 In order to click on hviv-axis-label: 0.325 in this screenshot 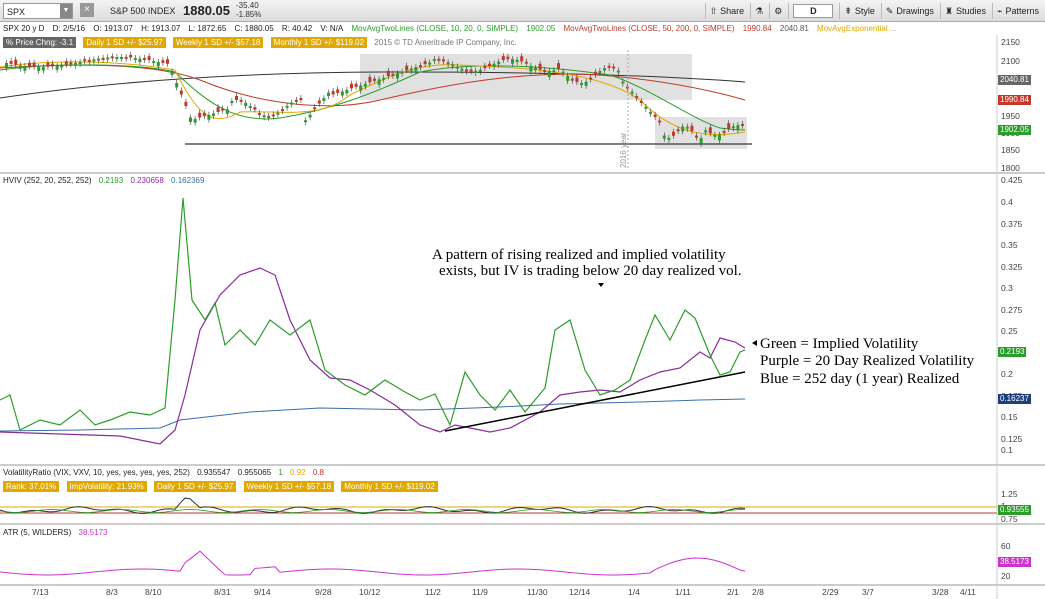, I will do `click(1012, 267)`.